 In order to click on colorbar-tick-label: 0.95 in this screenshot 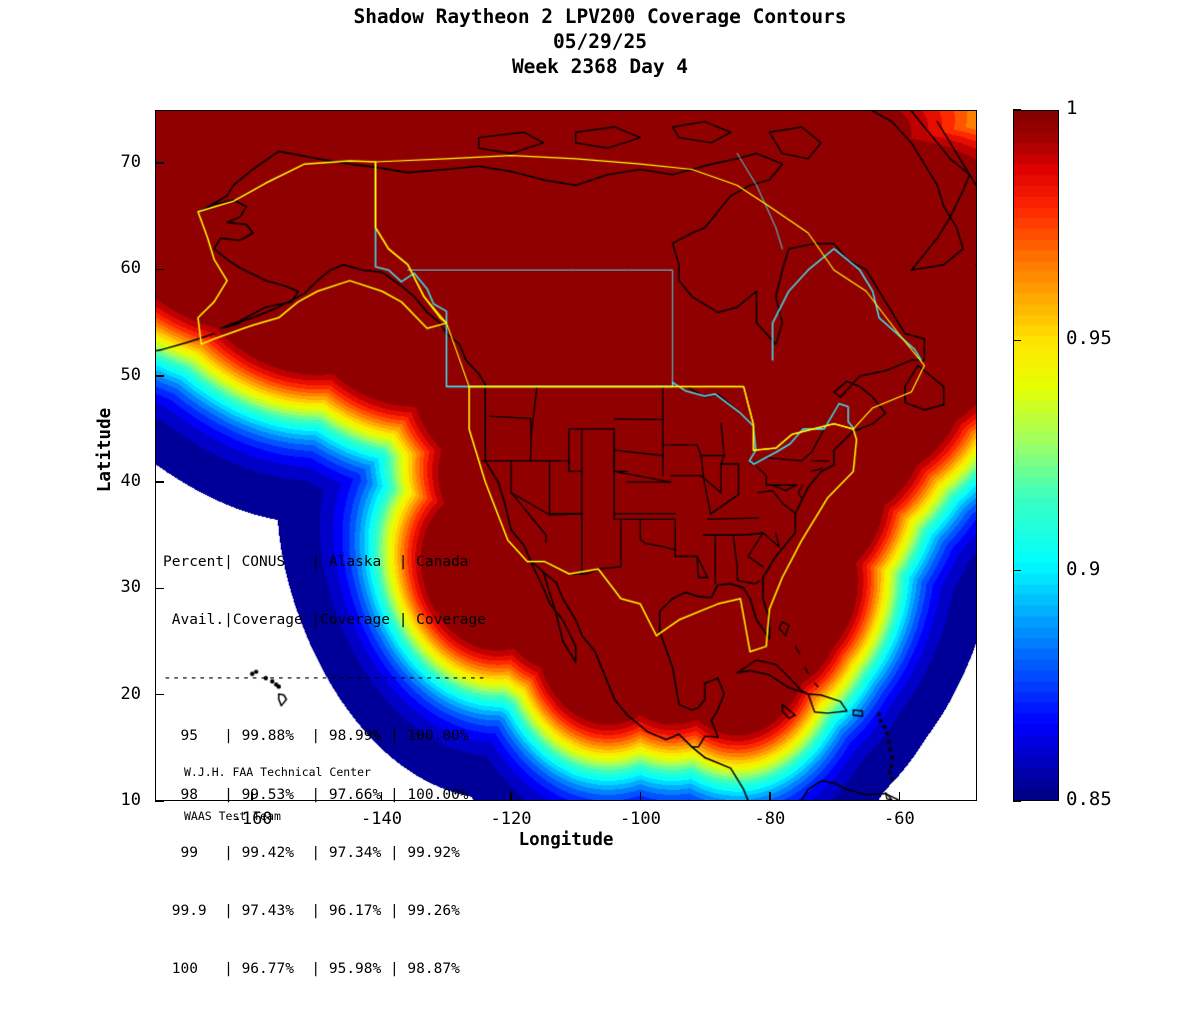, I will do `click(1089, 338)`.